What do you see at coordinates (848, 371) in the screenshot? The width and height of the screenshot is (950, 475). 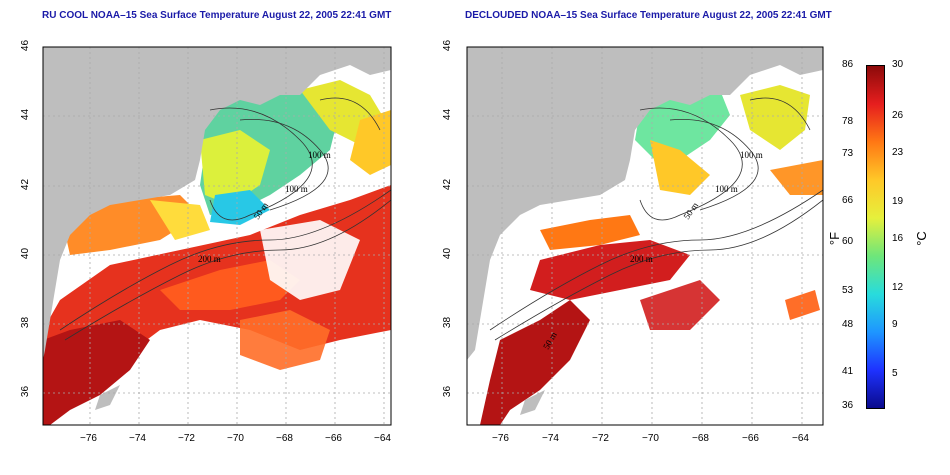 I see `fahrenheit-tick: 41` at bounding box center [848, 371].